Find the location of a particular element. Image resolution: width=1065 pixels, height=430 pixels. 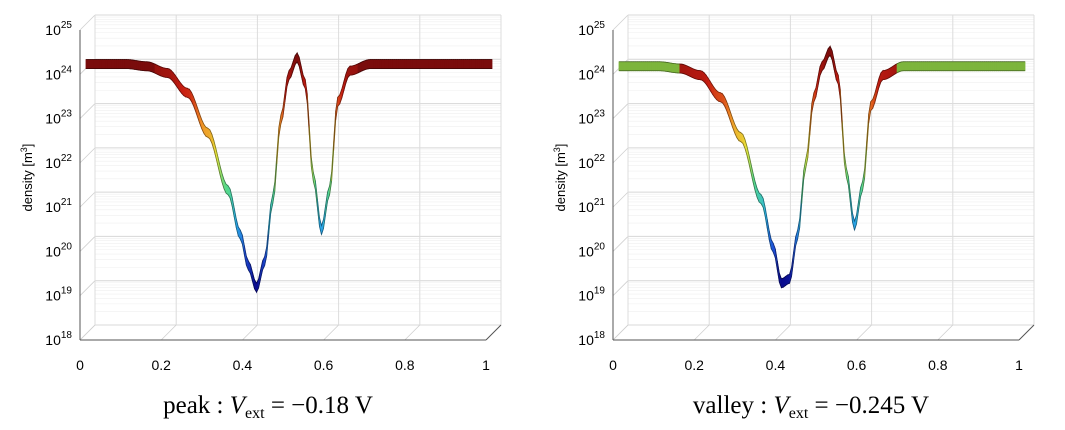

caption-peak-prefix: peak is located at coordinates (187, 405).